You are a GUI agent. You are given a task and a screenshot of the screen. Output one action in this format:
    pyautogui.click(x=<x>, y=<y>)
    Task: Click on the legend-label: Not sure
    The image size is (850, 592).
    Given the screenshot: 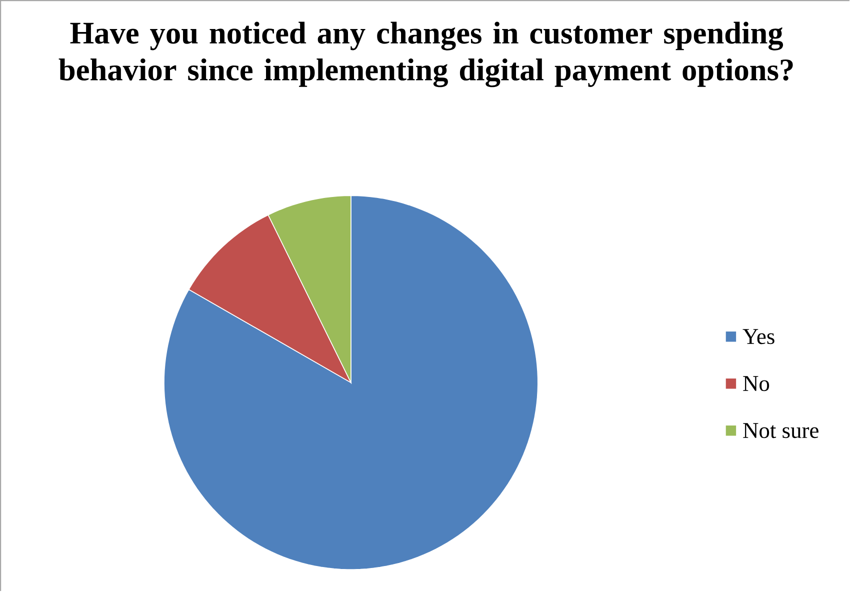 What is the action you would take?
    pyautogui.click(x=780, y=430)
    